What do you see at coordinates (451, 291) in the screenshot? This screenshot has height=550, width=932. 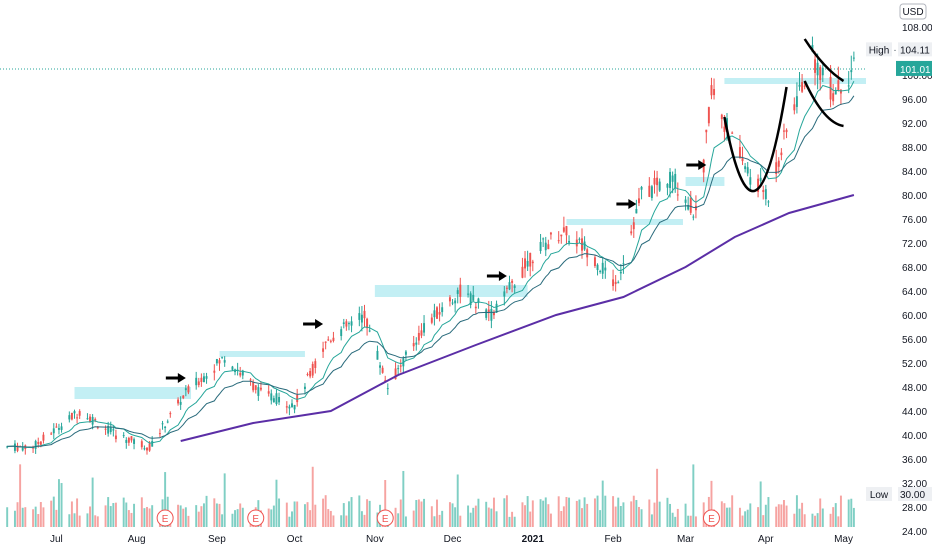 I see `base-zone` at bounding box center [451, 291].